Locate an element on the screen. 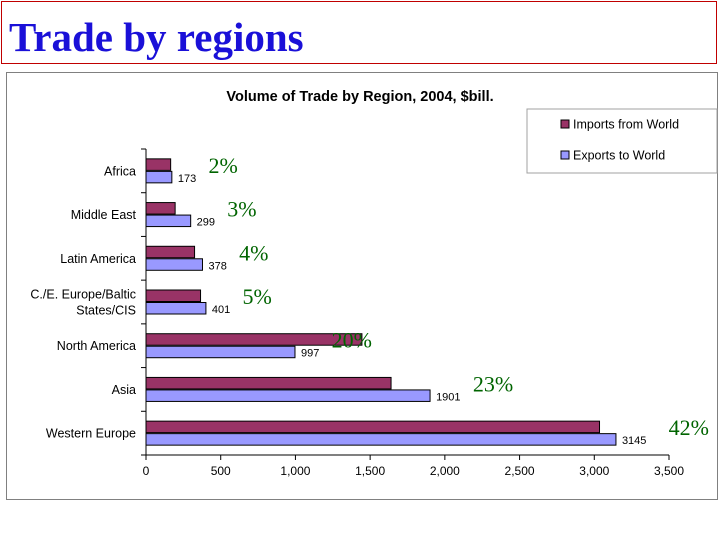 The width and height of the screenshot is (720, 540). legend-box is located at coordinates (622, 141).